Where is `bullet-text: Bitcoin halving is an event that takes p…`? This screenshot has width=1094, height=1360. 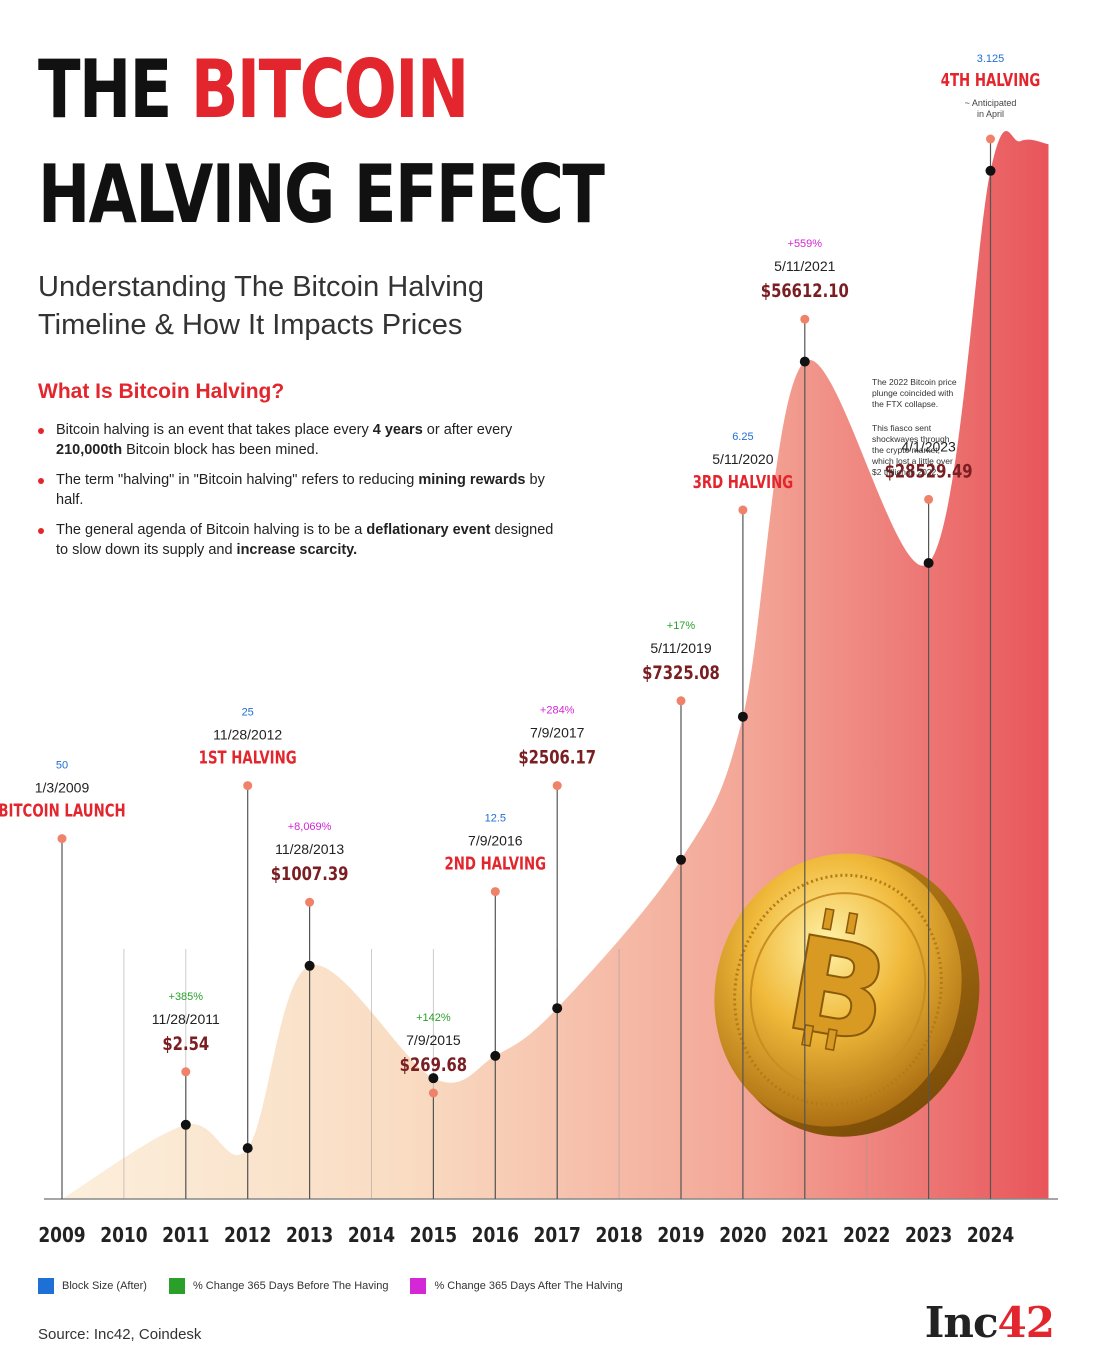 bullet-text: Bitcoin halving is an event that takes p… is located at coordinates (214, 430).